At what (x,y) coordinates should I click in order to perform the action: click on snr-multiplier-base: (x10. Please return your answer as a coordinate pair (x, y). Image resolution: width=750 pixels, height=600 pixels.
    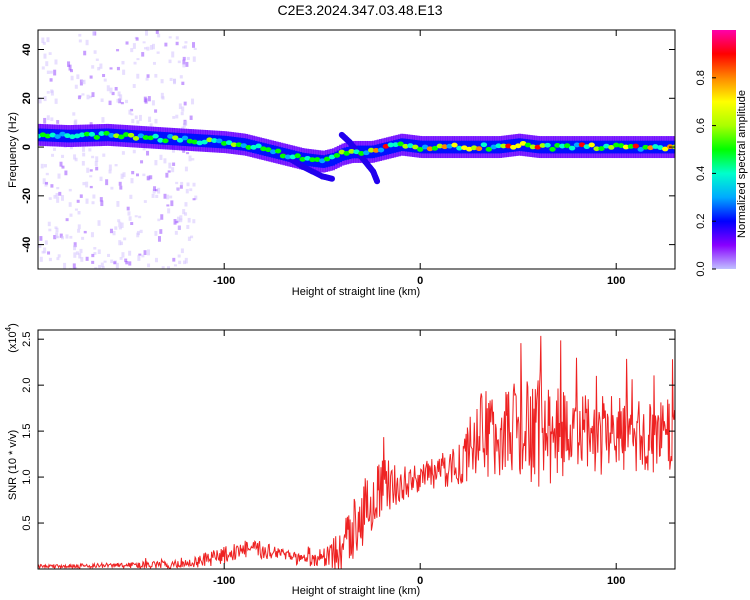
    Looking at the image, I should click on (13, 341).